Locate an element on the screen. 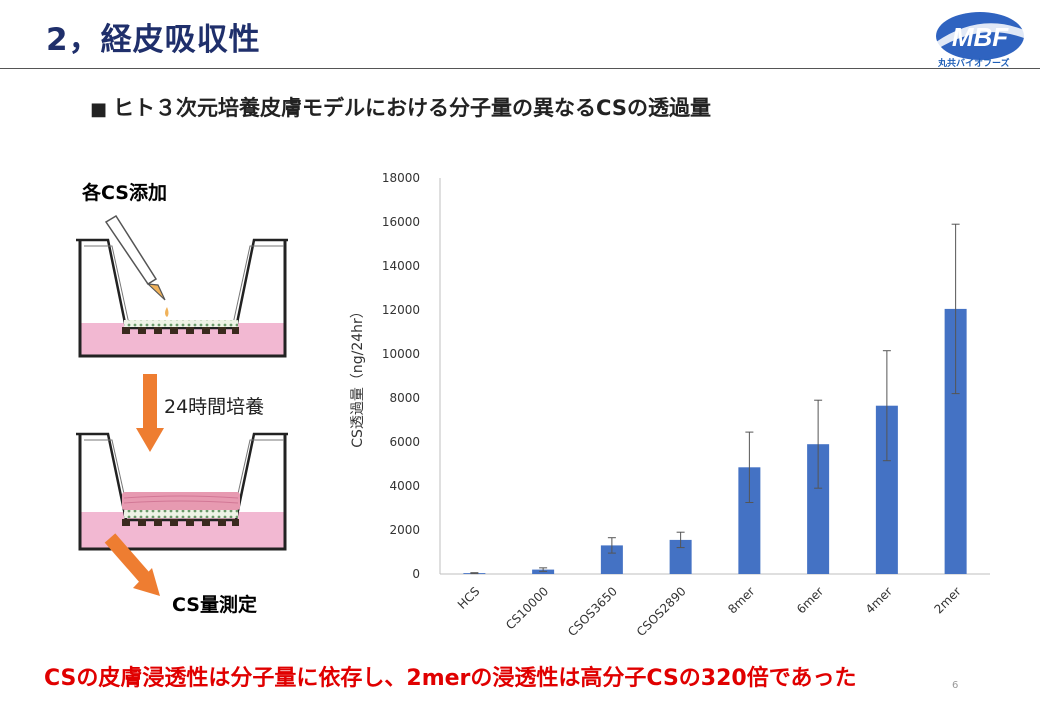 The height and width of the screenshot is (720, 1040). logo-mark: MBF is located at coordinates (980, 37).